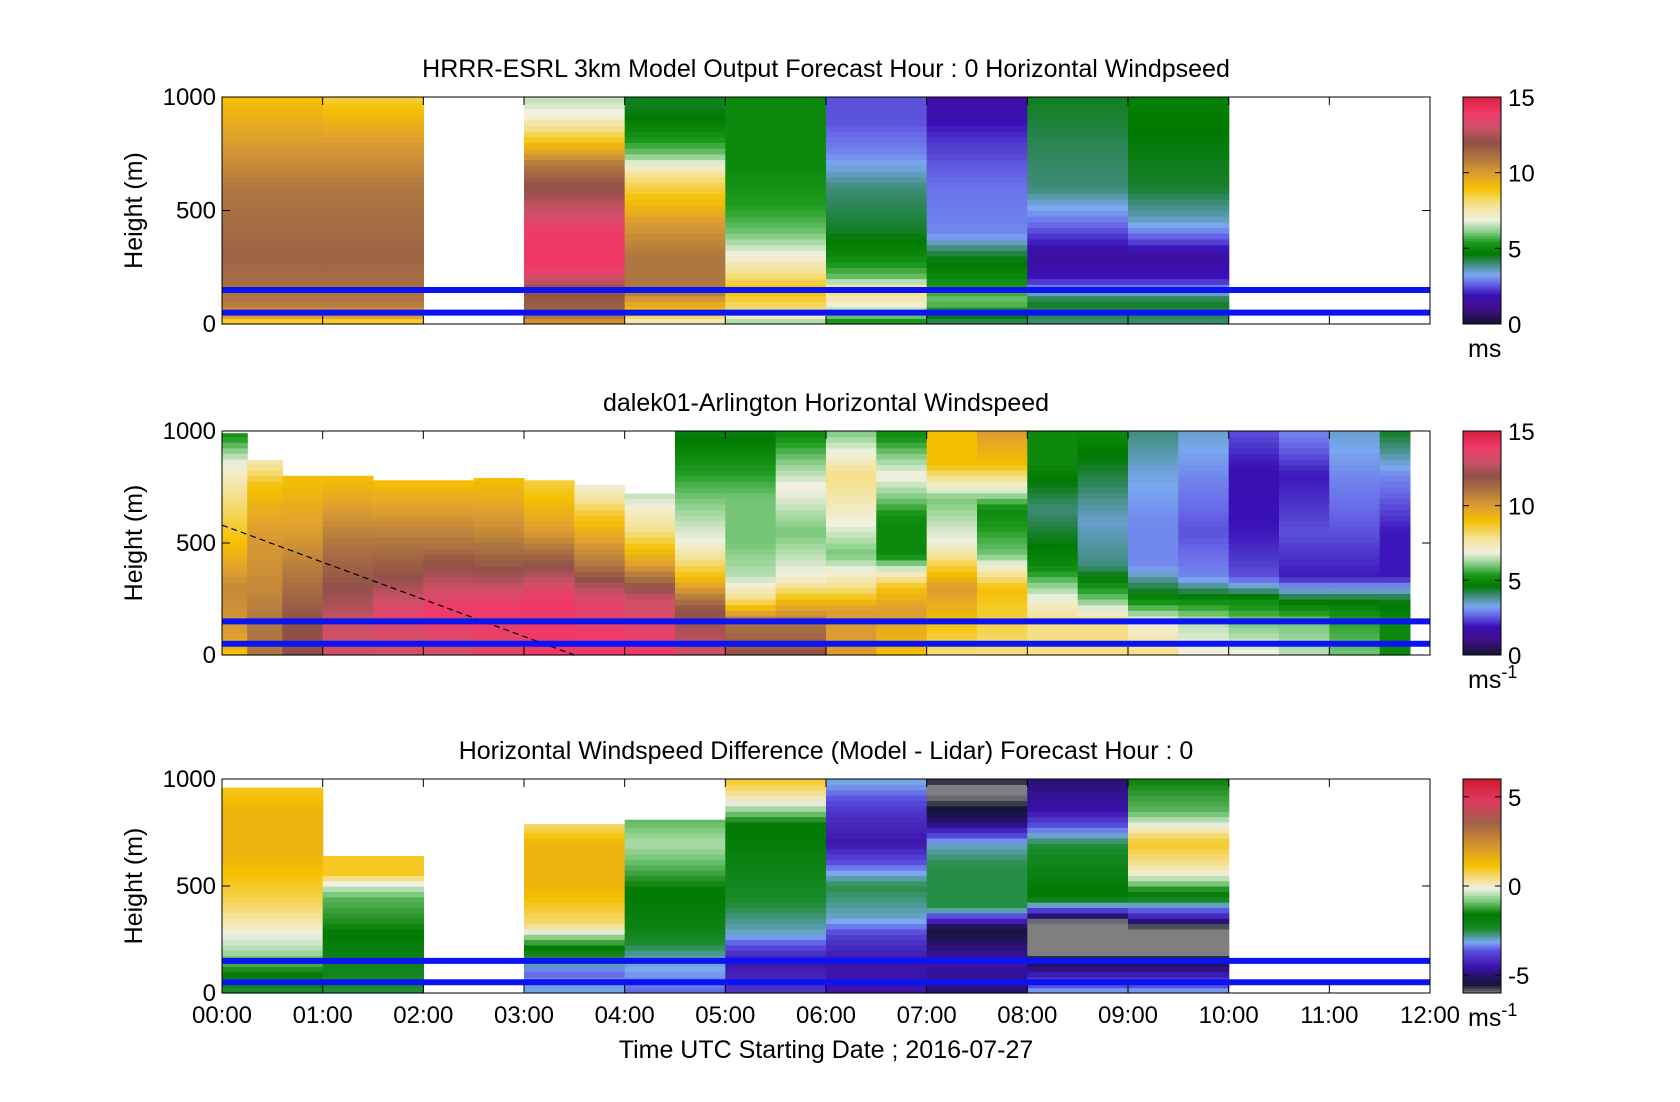 The width and height of the screenshot is (1680, 1102). I want to click on x-tick-label: 12:00, so click(1430, 1015).